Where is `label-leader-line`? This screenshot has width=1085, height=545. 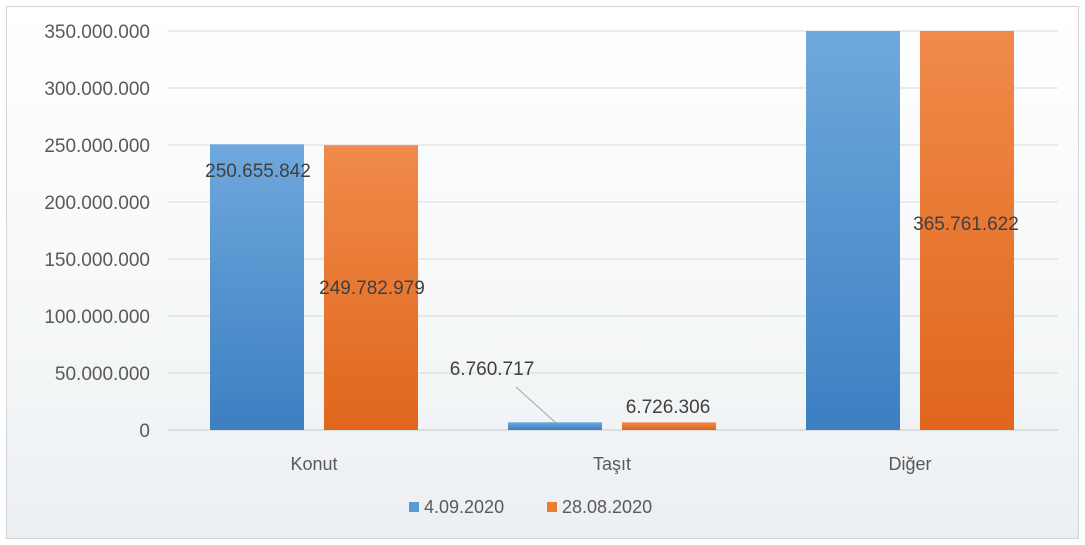
label-leader-line is located at coordinates (536, 405).